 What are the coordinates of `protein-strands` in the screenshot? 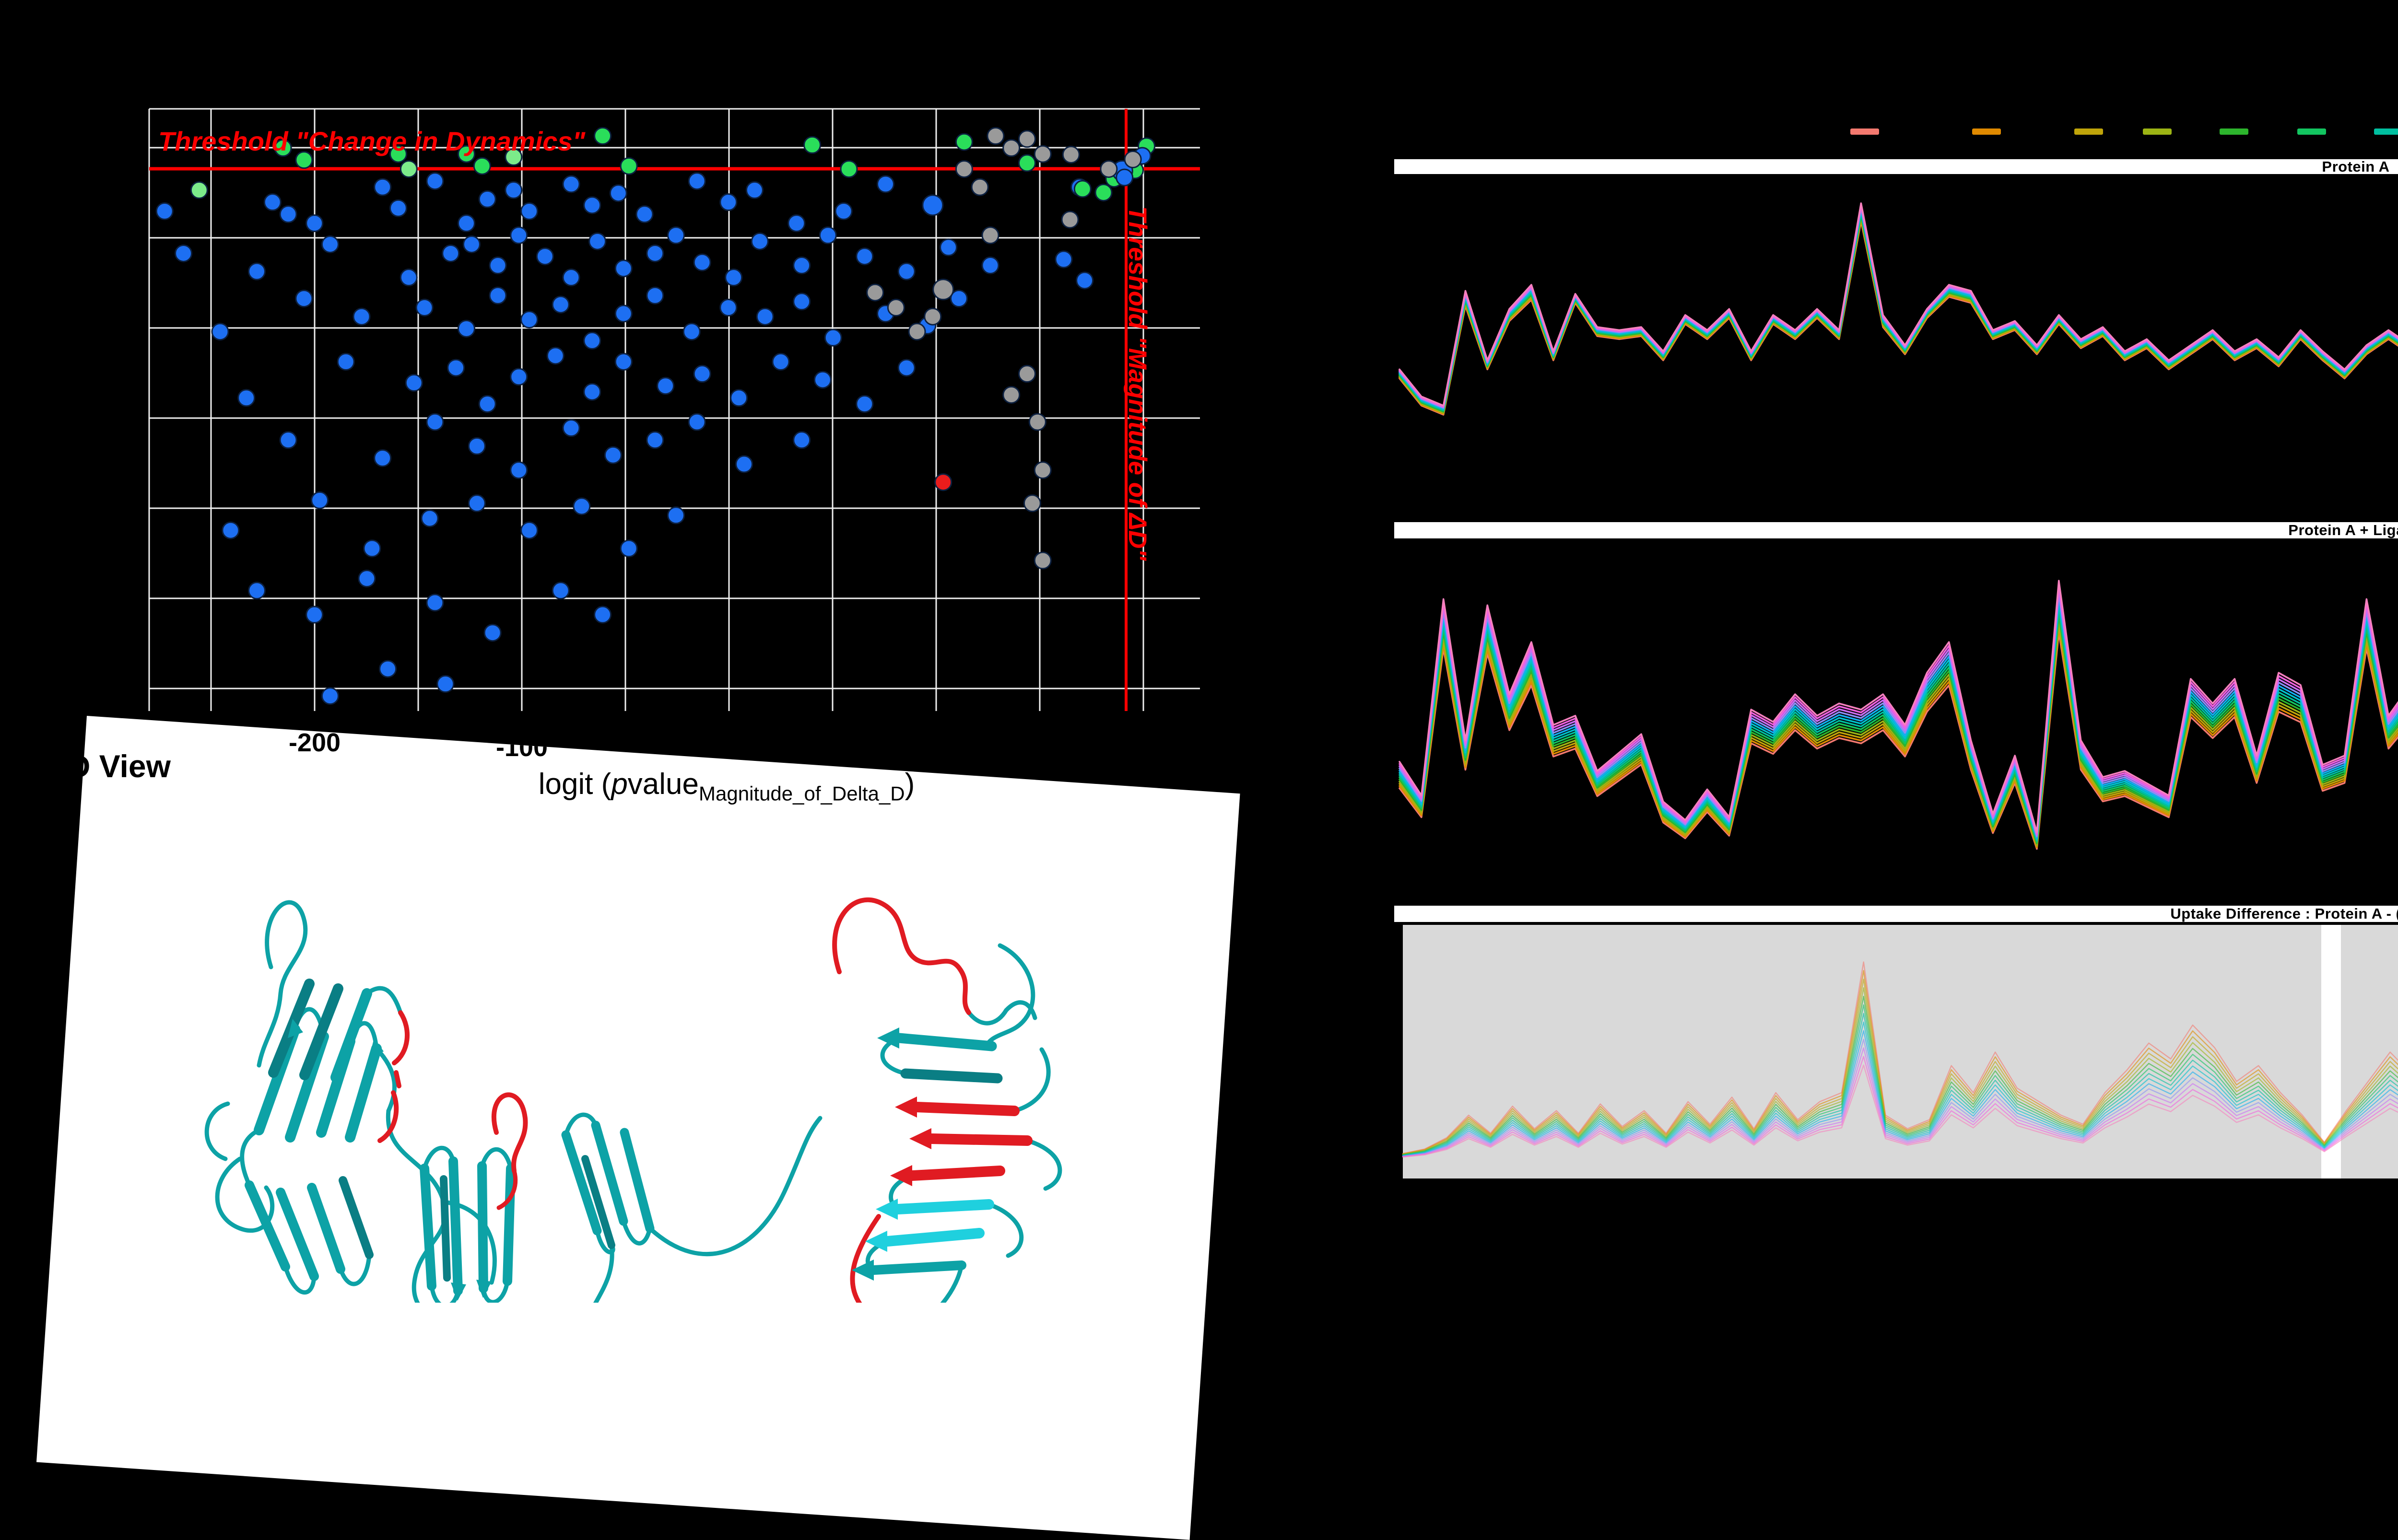 It's located at (621, 1141).